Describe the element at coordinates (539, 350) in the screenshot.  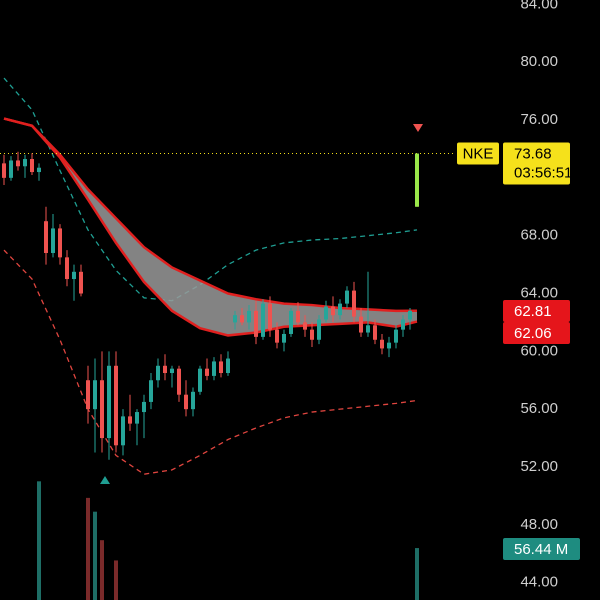
I see `y-tick-label: 60.00` at that location.